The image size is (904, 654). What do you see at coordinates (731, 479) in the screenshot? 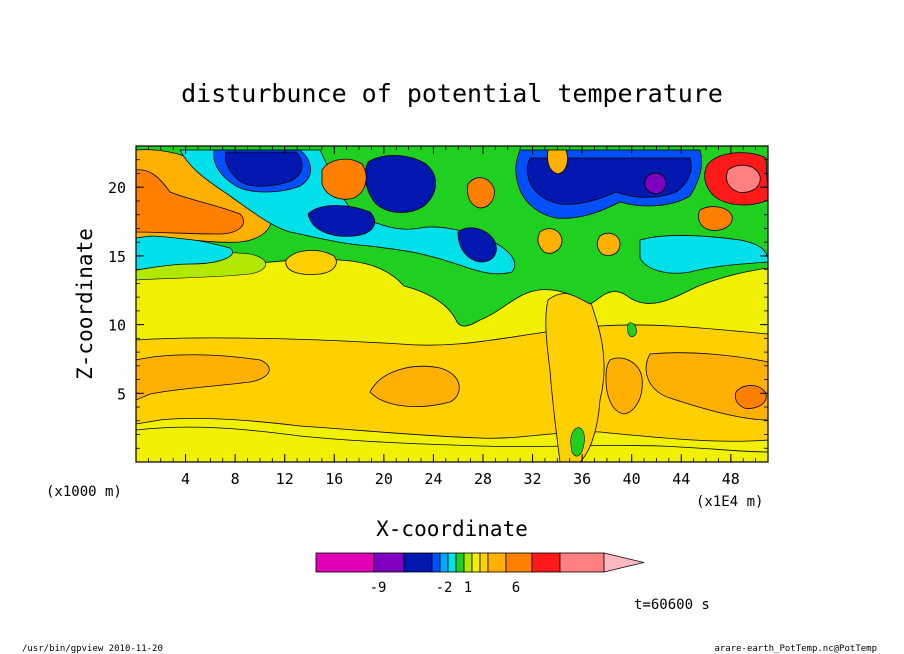
I see `x-tick-label: 48` at bounding box center [731, 479].